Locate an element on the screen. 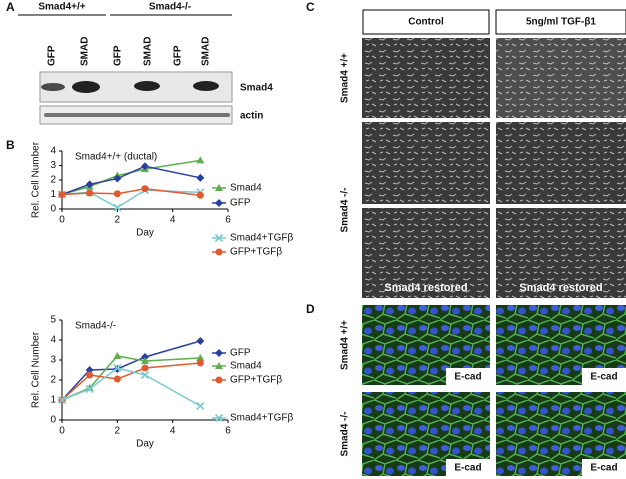 This screenshot has height=479, width=626. chart-title: Smad4+/+ (ductal) is located at coordinates (116, 157).